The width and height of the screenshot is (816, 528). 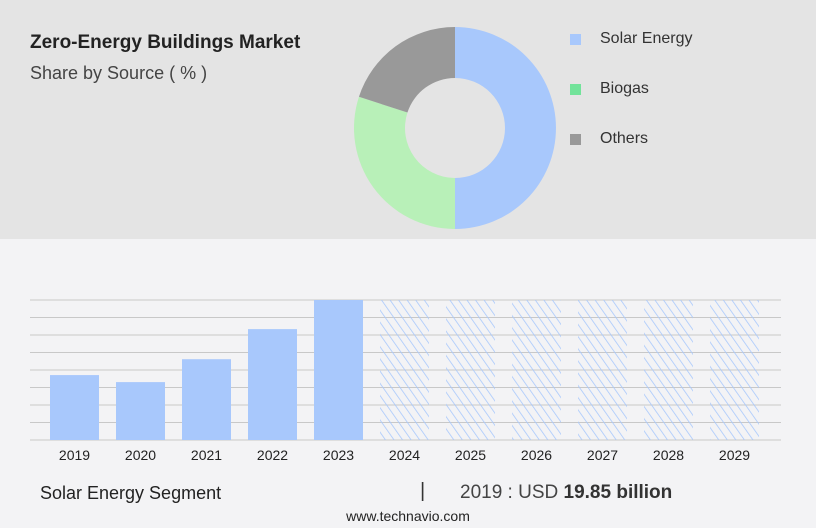 I want to click on x-tick-label: 2021, so click(x=206, y=455).